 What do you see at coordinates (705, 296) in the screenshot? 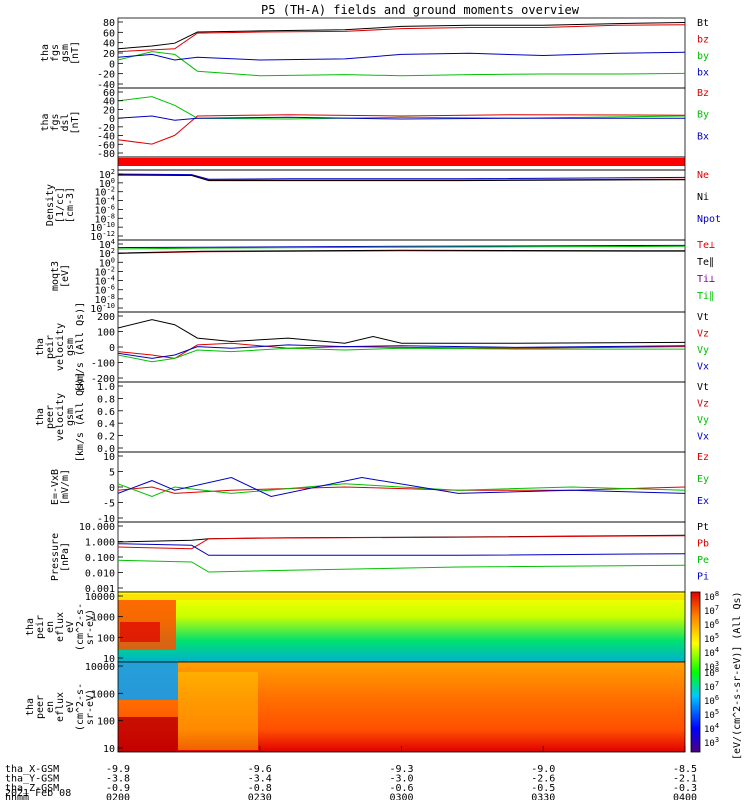
I see `legend-entry: Ti∥` at bounding box center [705, 296].